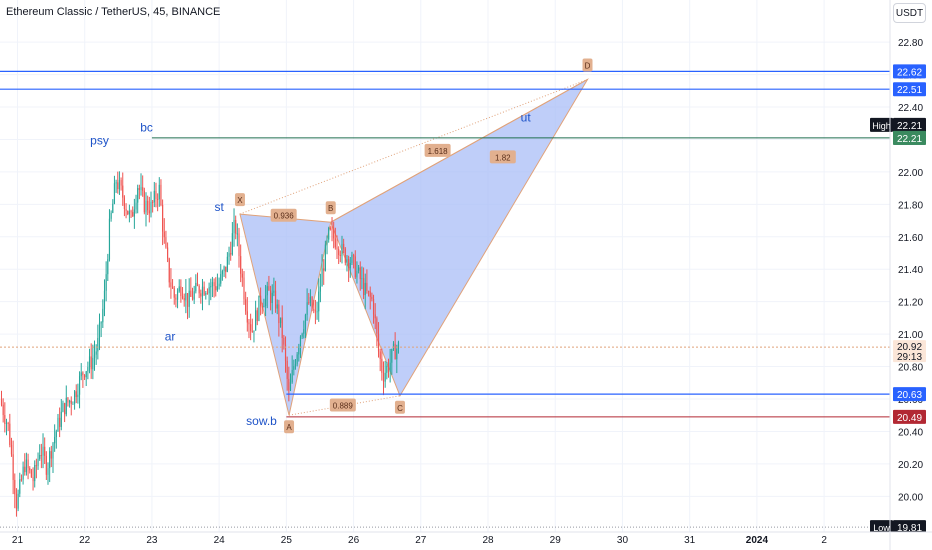 Image resolution: width=932 pixels, height=550 pixels. Describe the element at coordinates (909, 357) in the screenshot. I see `current-price-countdown: 29:13` at that location.